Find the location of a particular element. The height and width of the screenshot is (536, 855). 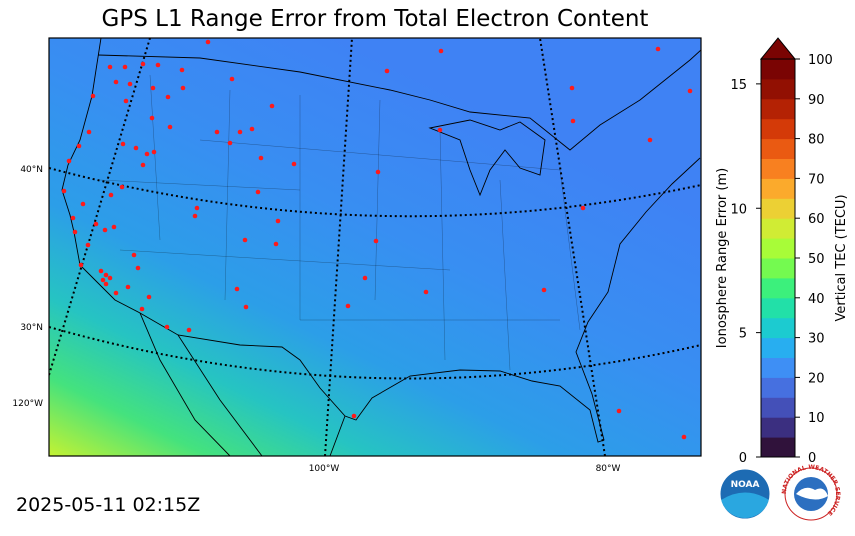

right-axis-label: Vertical TEC (TECU) is located at coordinates (841, 257).